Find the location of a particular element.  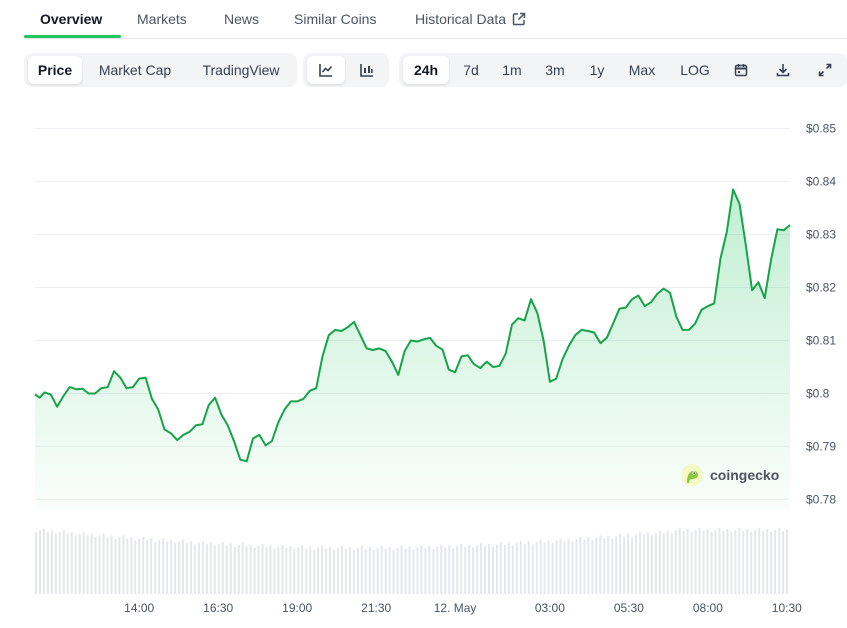

calendar-icon is located at coordinates (741, 70).